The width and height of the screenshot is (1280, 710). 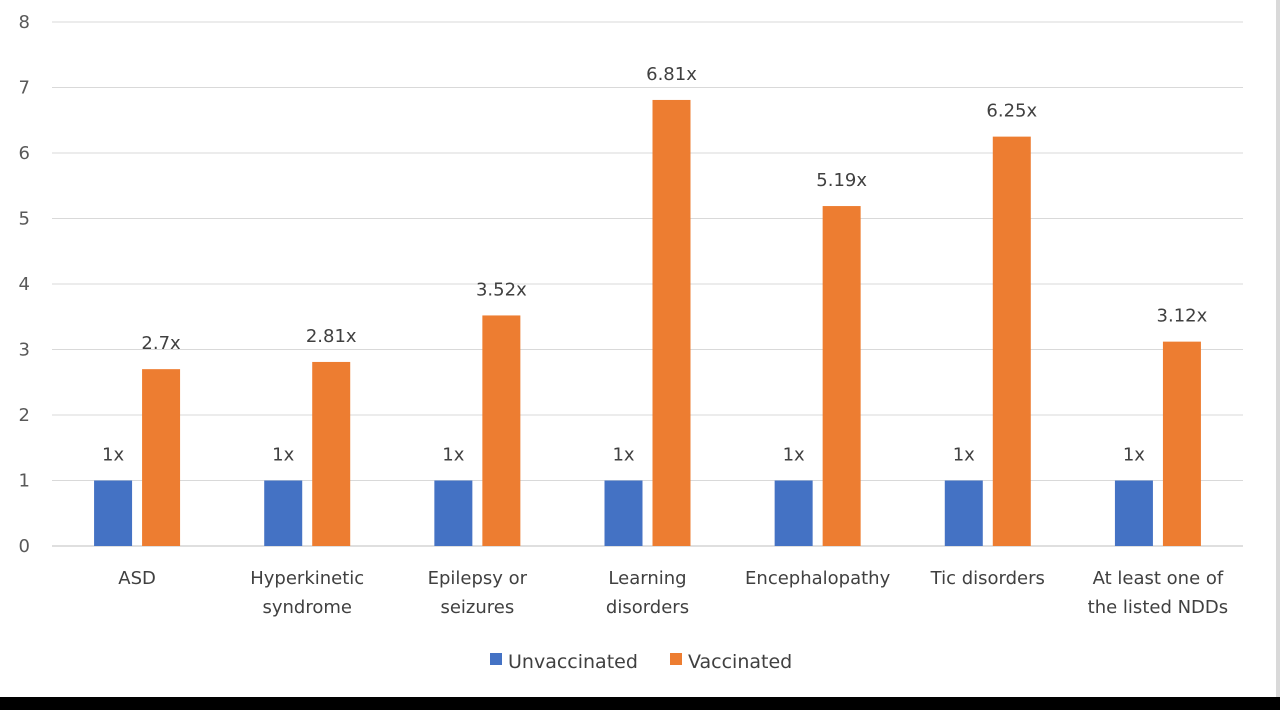 What do you see at coordinates (641, 662) in the screenshot?
I see `legend: Unvaccinated Vaccinated` at bounding box center [641, 662].